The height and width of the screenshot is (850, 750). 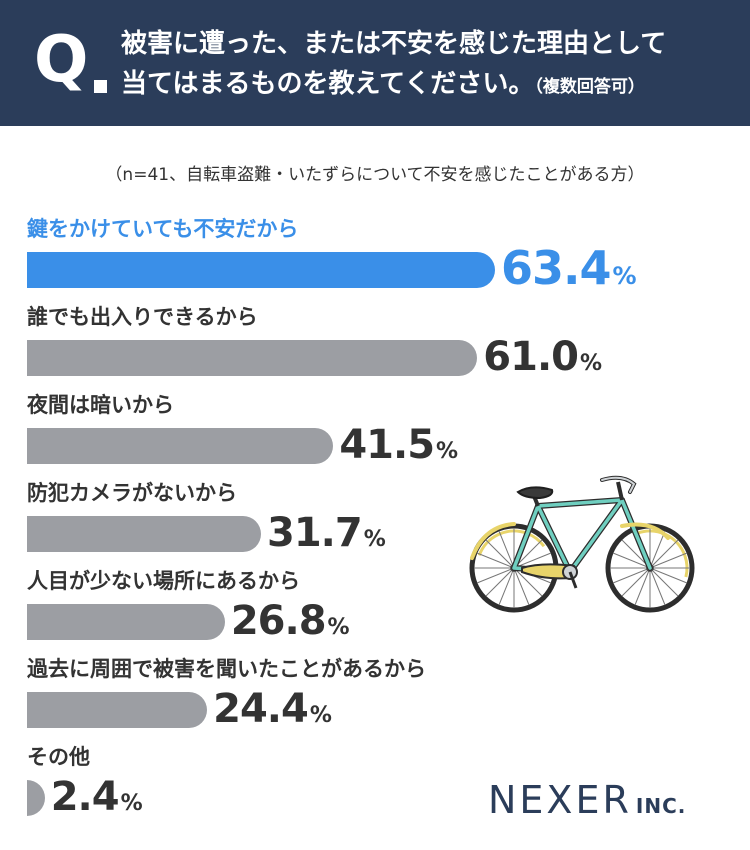 I want to click on q-dot, so click(x=100, y=86).